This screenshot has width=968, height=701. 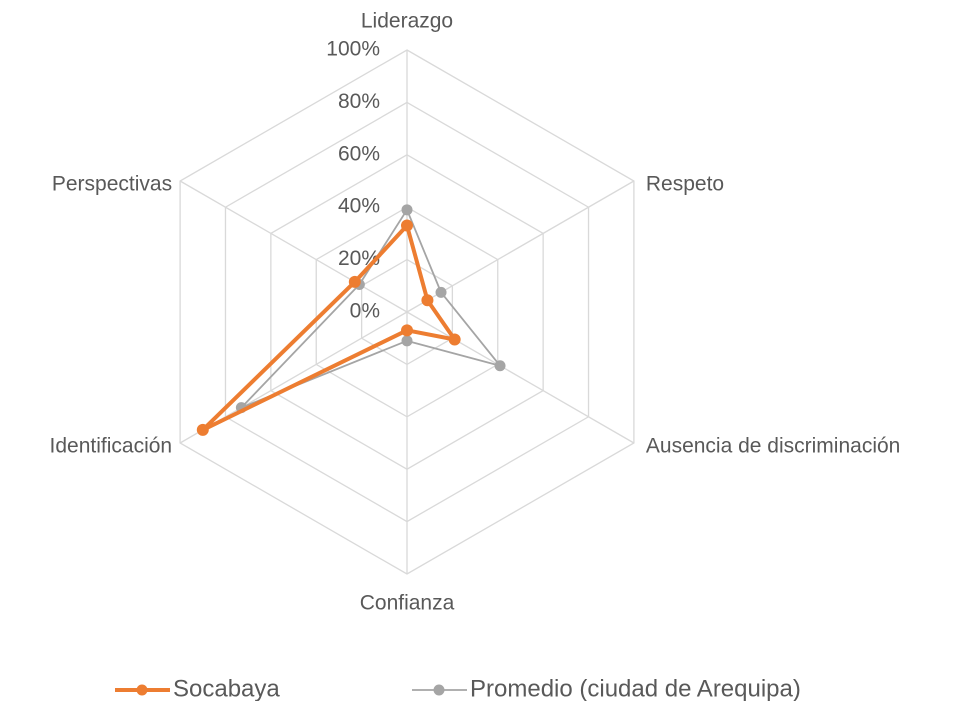 I want to click on category-label: Respeto, so click(x=685, y=184).